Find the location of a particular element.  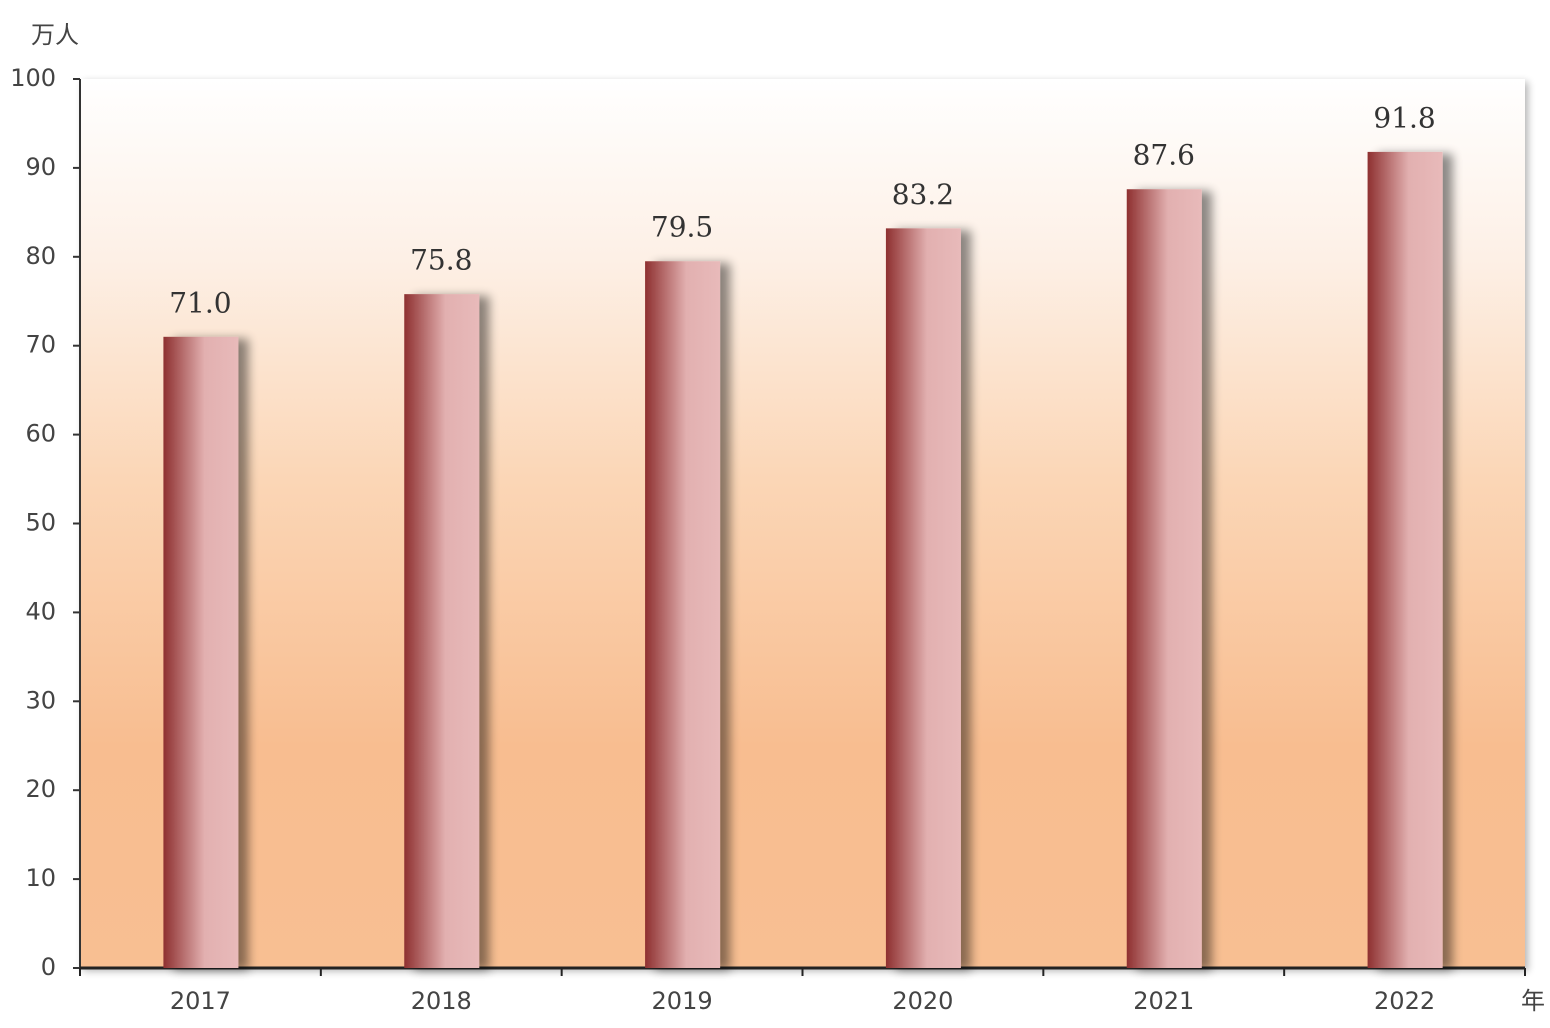

x-tick-label: 2017 is located at coordinates (200, 1001).